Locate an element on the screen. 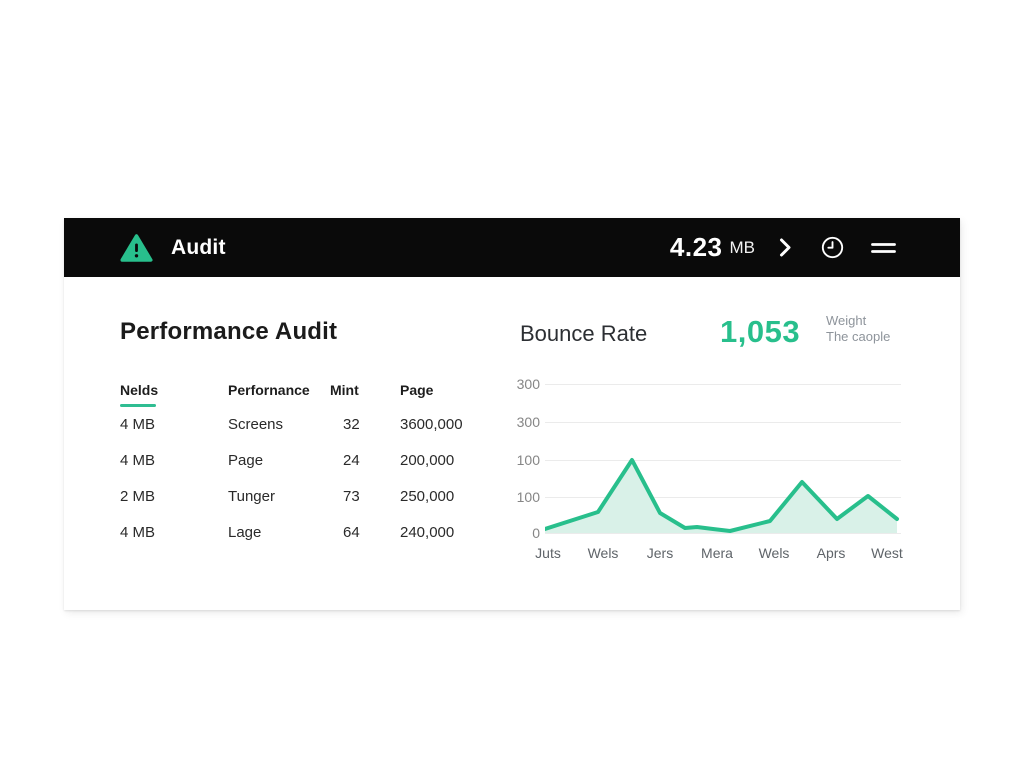 The width and height of the screenshot is (1024, 768). table-header-underline is located at coordinates (138, 405).